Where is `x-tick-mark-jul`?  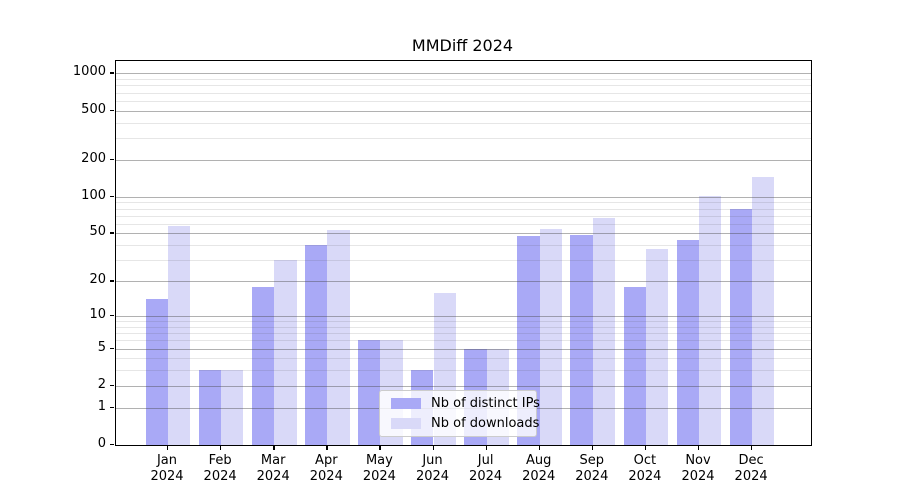 x-tick-mark-jul is located at coordinates (486, 448).